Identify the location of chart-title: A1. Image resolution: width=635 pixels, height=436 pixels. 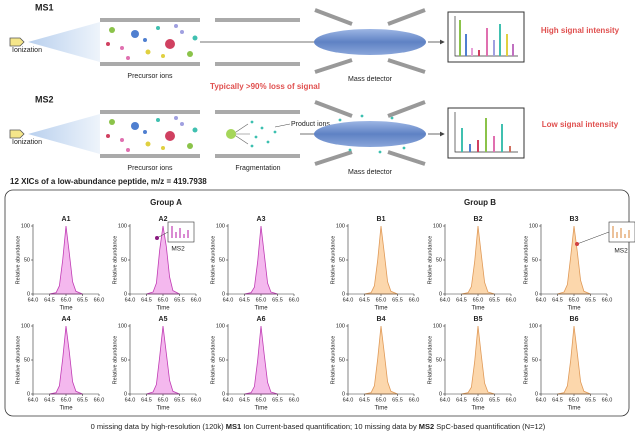
(66, 219).